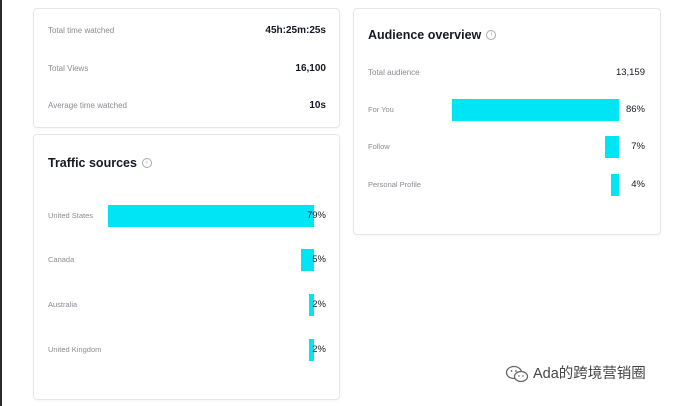 The width and height of the screenshot is (690, 406). Describe the element at coordinates (506, 73) in the screenshot. I see `audience-total: Total audience 13,159` at that location.